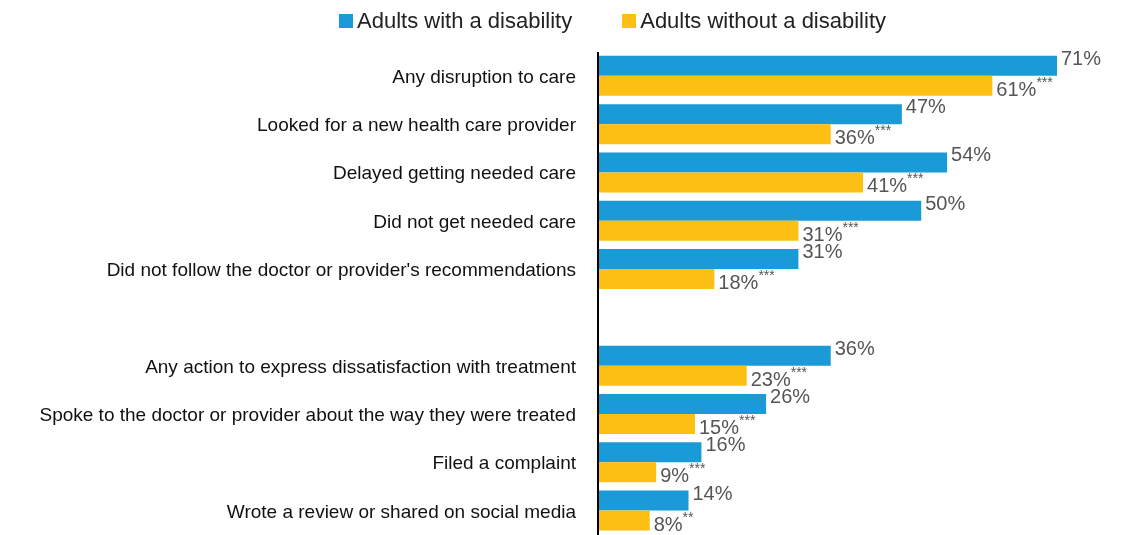 The image size is (1125, 535). Describe the element at coordinates (863, 135) in the screenshot. I see `data-label: 36%$^{***}$` at that location.